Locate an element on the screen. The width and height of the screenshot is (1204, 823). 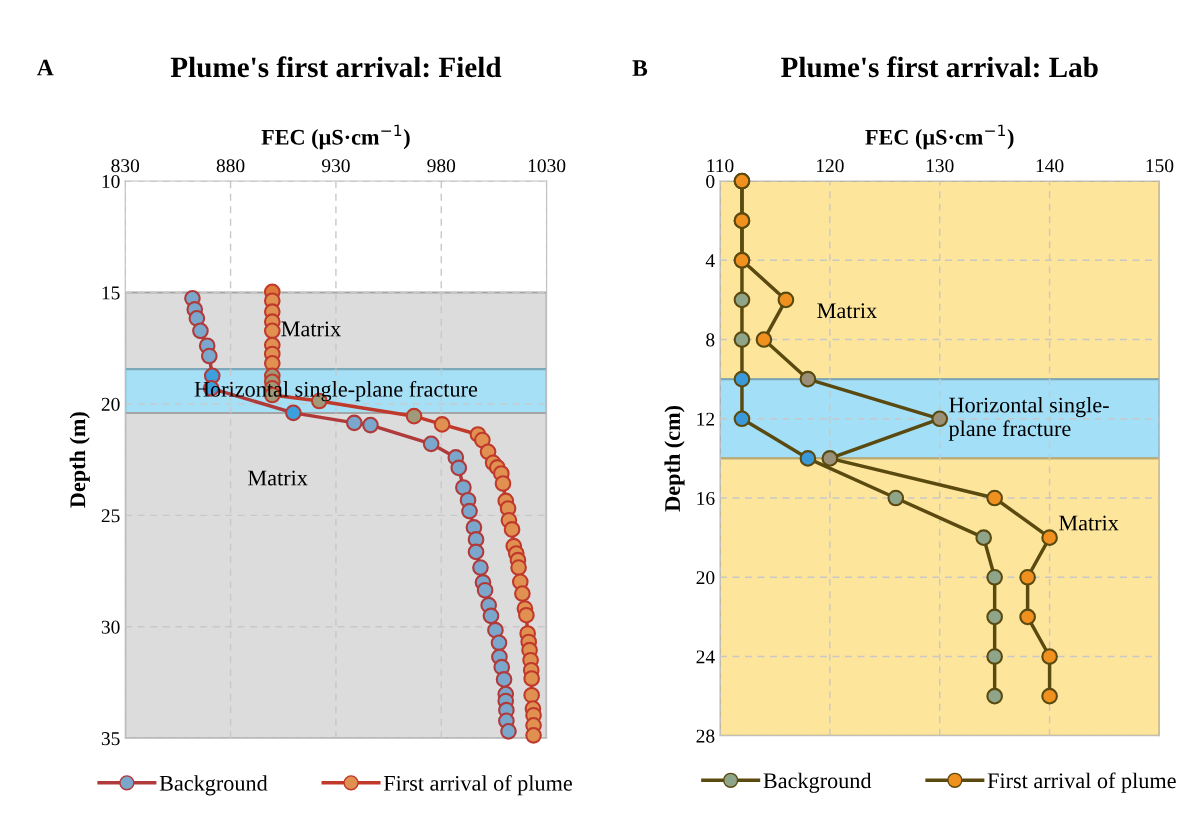
y-axis-title: Depth (cm) is located at coordinates (674, 459).